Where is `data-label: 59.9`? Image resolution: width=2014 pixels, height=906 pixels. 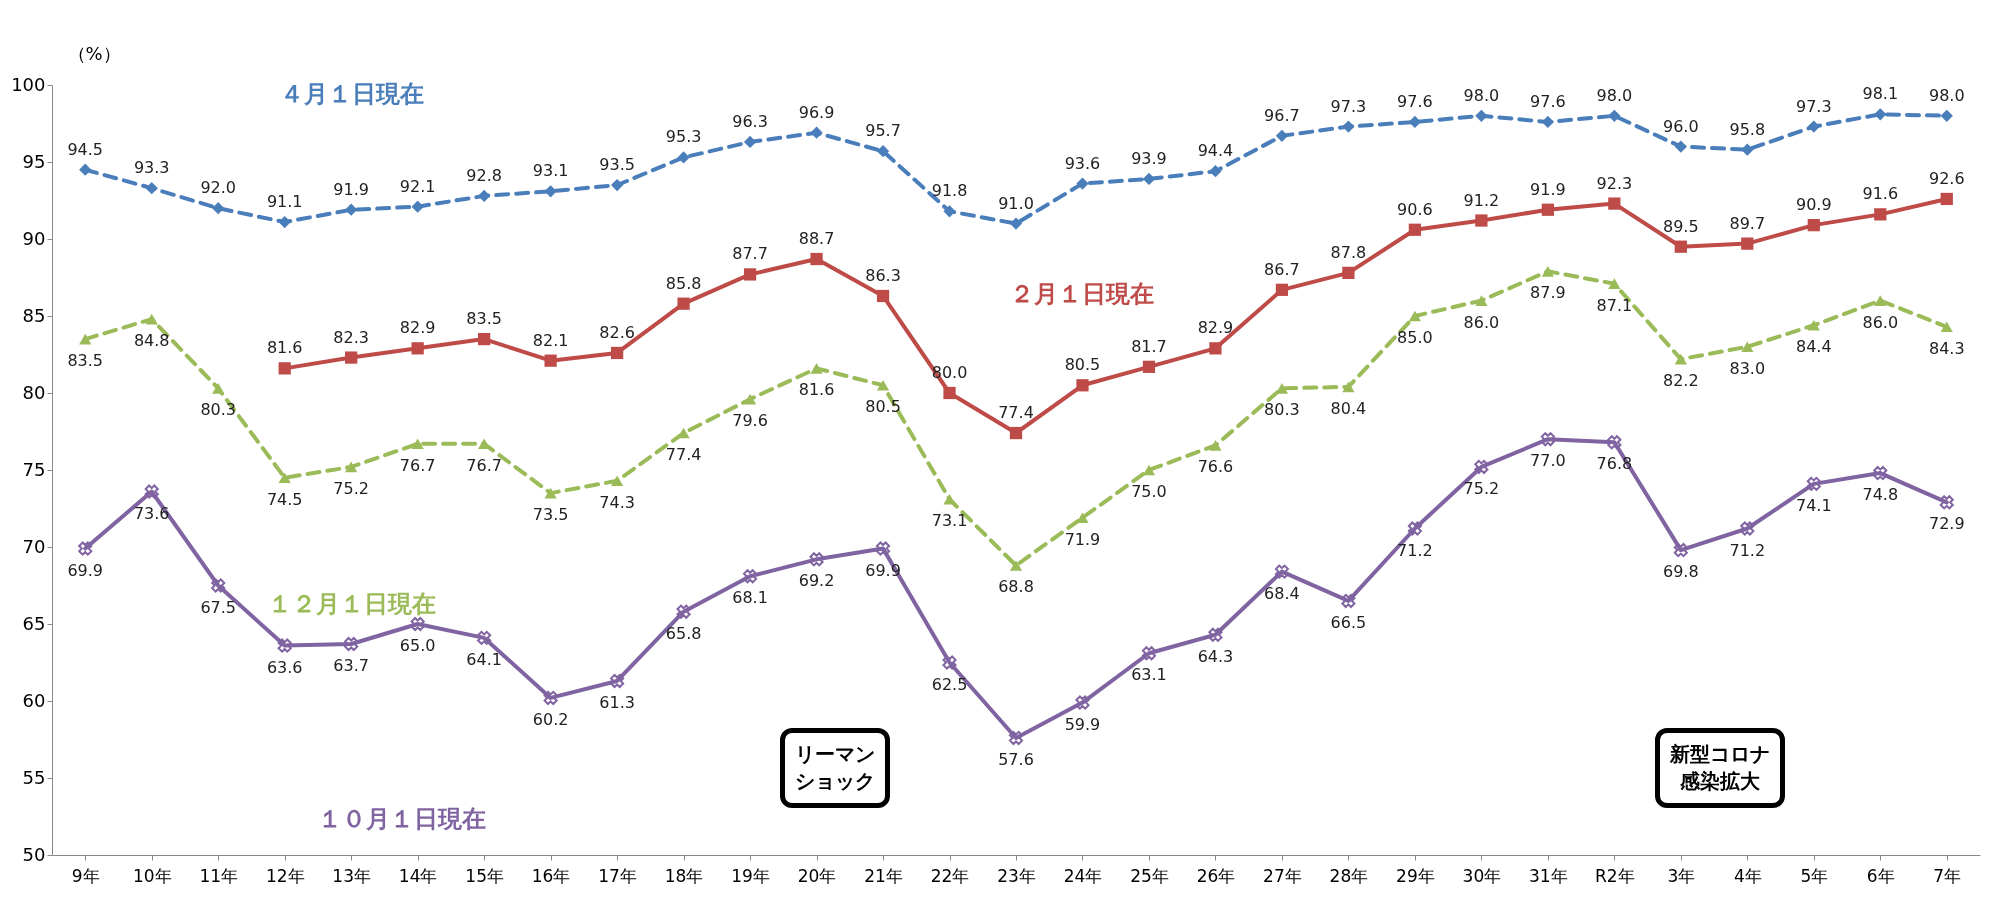 data-label: 59.9 is located at coordinates (1082, 724).